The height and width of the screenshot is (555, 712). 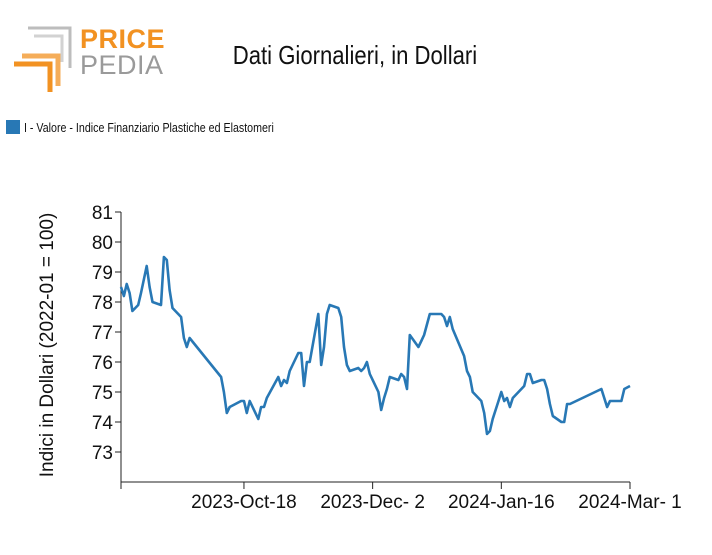 What do you see at coordinates (102, 243) in the screenshot?
I see `y-tick-label: 80` at bounding box center [102, 243].